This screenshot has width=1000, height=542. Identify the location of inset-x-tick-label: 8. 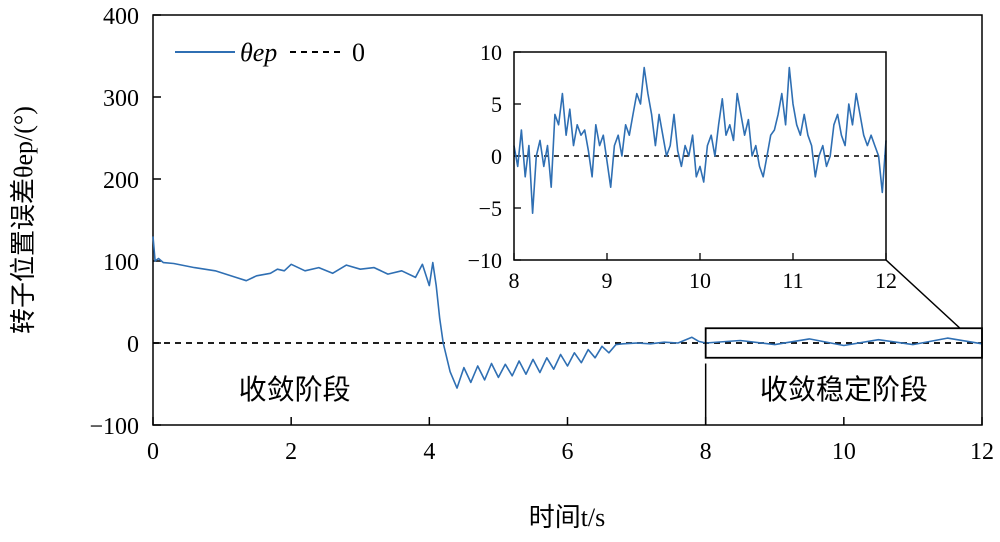
(514, 280).